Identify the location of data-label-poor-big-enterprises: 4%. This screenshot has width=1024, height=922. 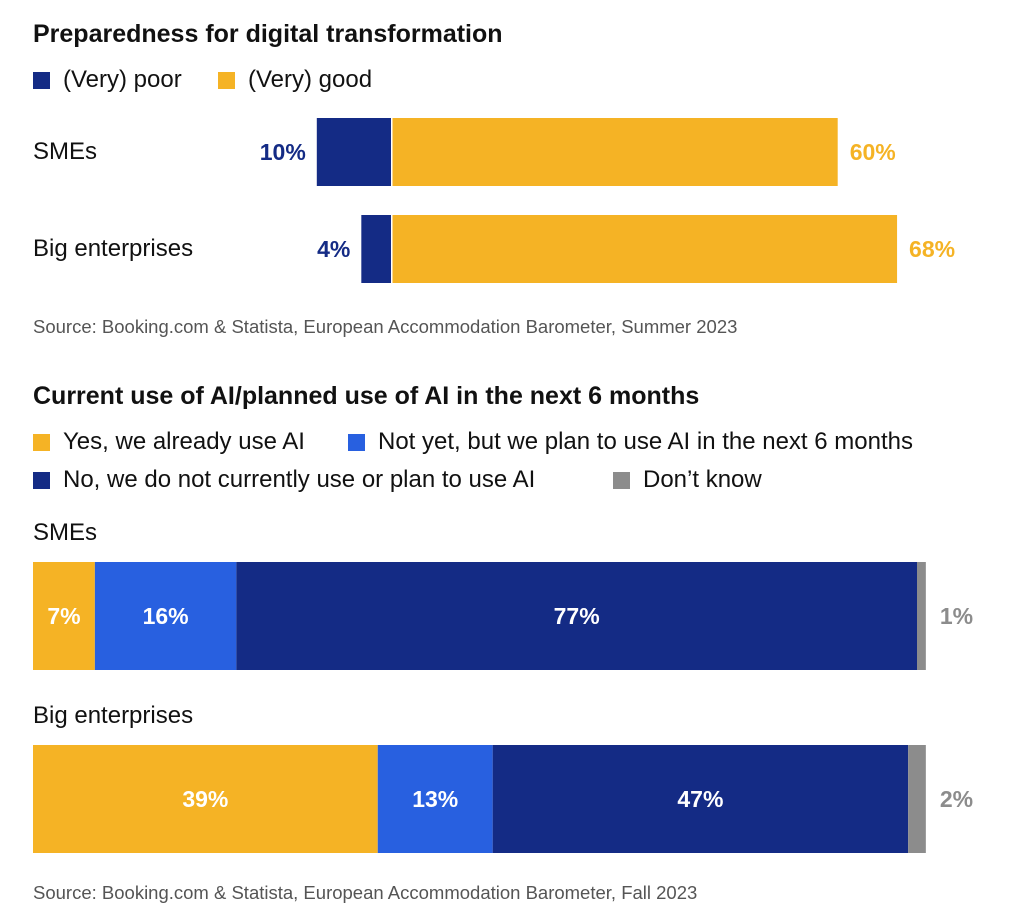
(333, 249).